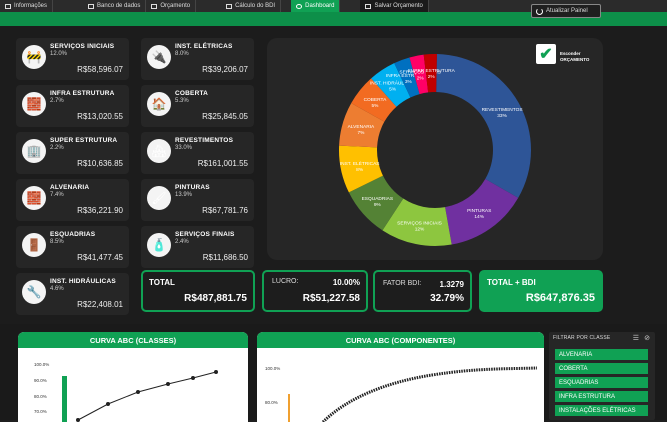 The image size is (667, 422). What do you see at coordinates (398, 6) in the screenshot?
I see `tab-label: Salvar Orçamento` at bounding box center [398, 6].